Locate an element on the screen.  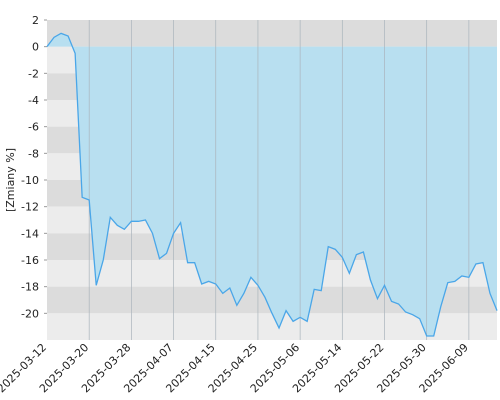
y-tick-label: -6 is located at coordinates (33, 127).